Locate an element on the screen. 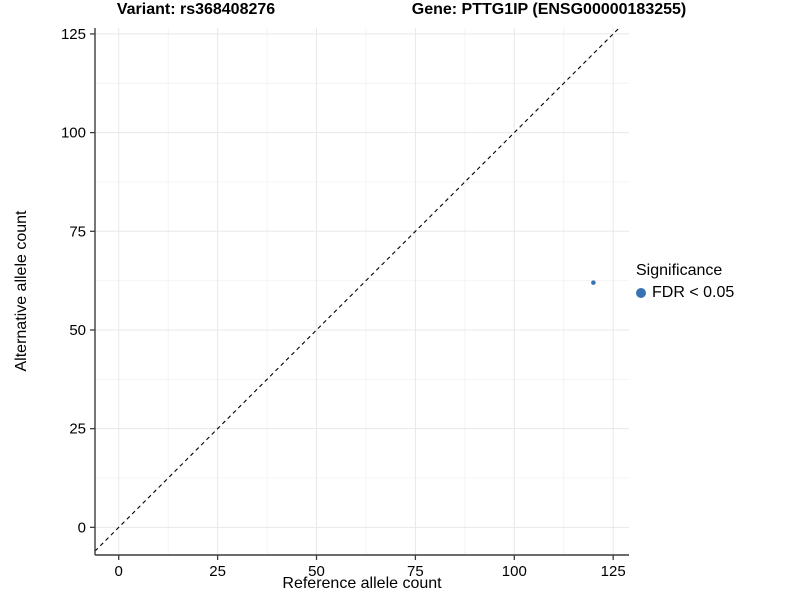  x-axis-label: Reference allele count is located at coordinates (362, 583).